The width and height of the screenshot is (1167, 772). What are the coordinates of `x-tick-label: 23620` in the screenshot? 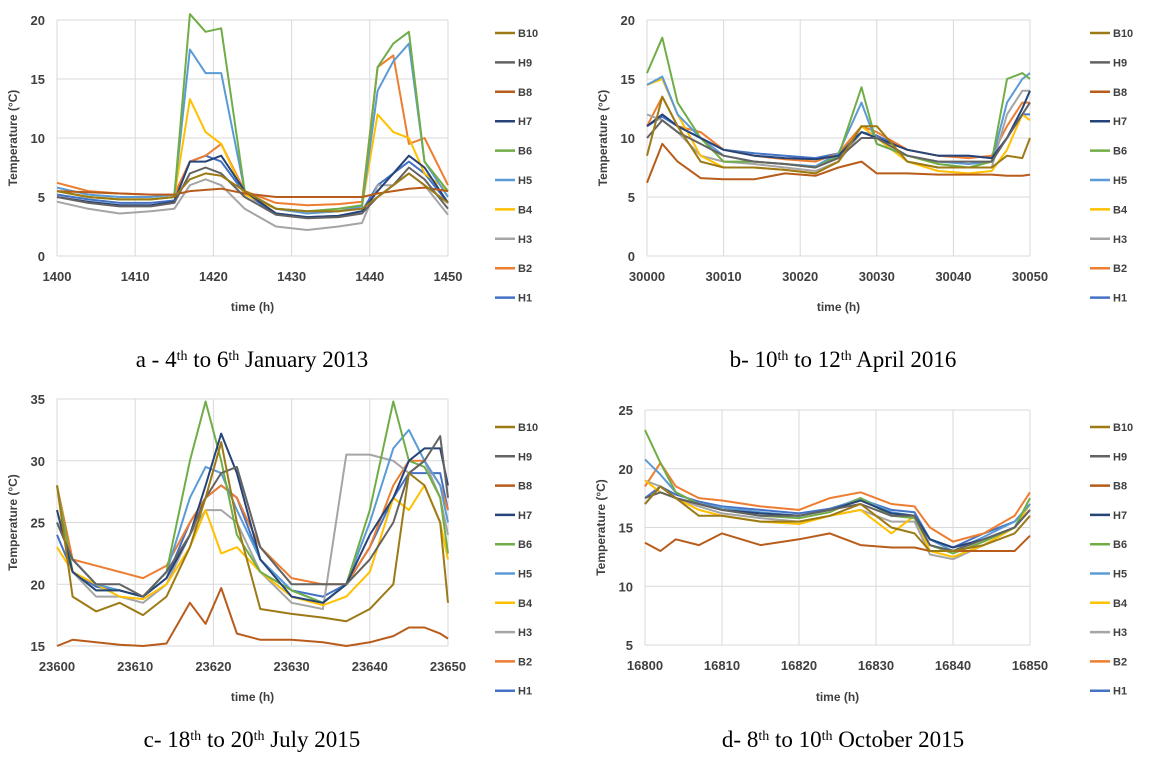 It's located at (213, 666).